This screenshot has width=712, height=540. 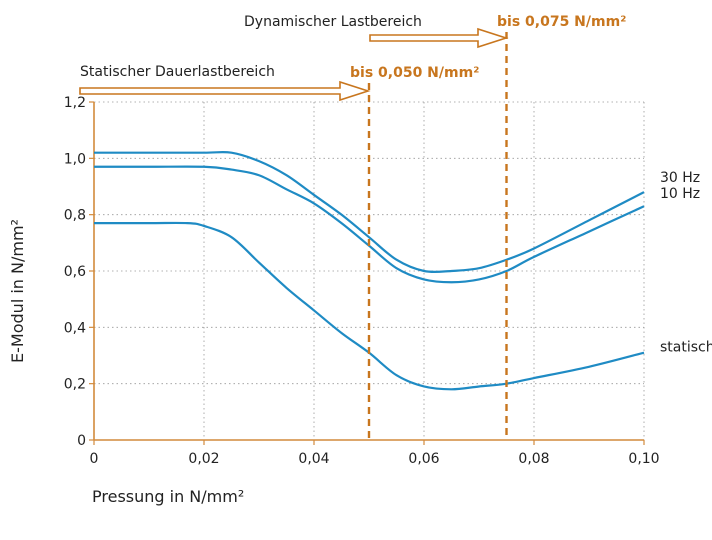 I want to click on annotation-text-2: Dynamischer Lastbereich, so click(x=333, y=22).